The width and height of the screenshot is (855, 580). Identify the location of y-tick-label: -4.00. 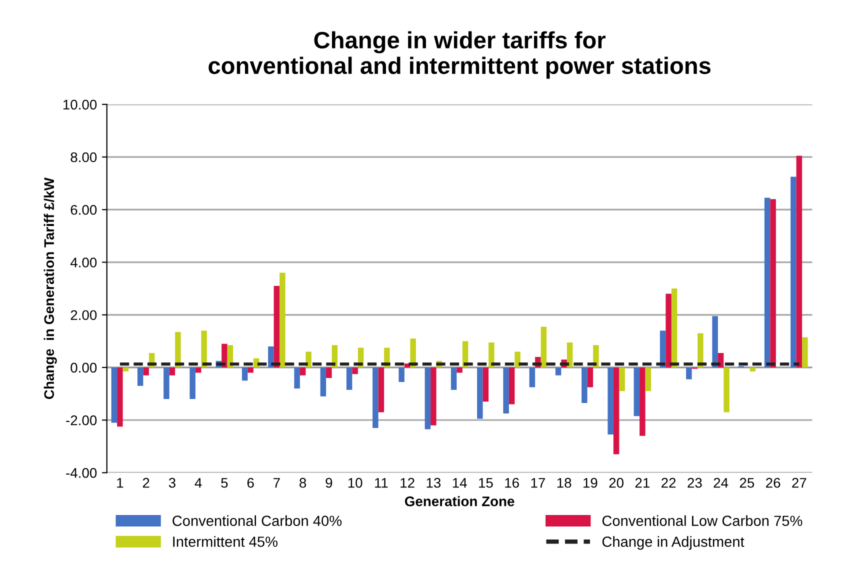
(81, 473).